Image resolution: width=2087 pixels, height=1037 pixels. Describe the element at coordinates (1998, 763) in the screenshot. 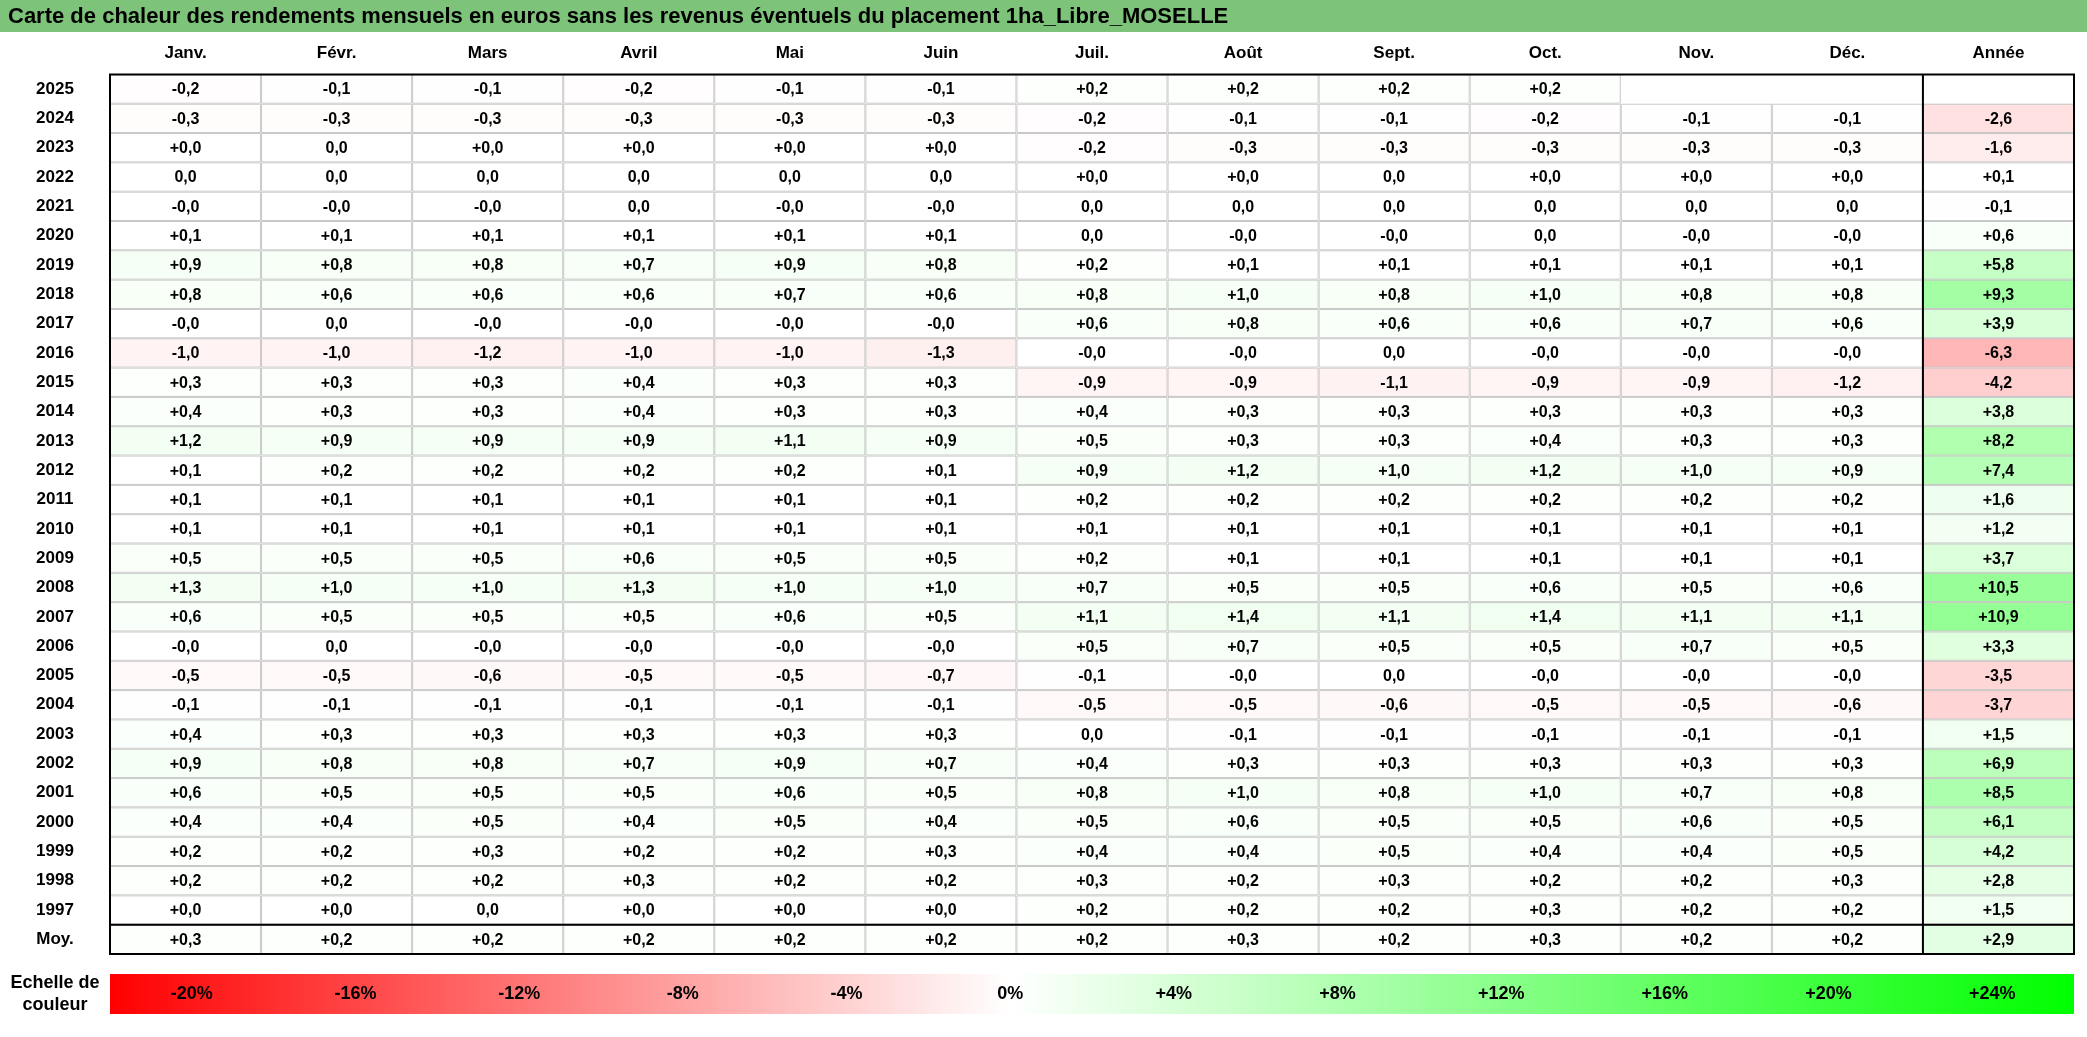

I see `data-label: +6,9` at that location.